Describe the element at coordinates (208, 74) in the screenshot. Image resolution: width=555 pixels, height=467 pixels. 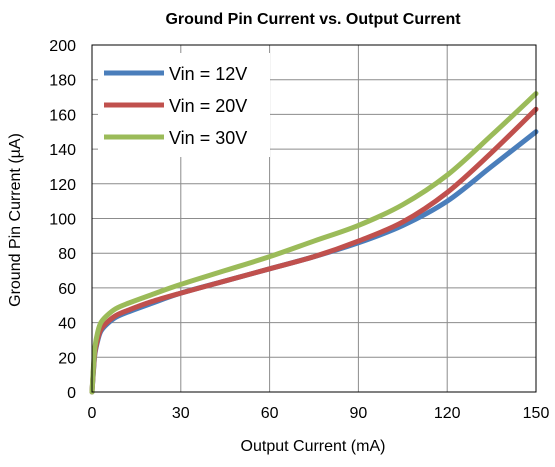
I see `legend-label-1: Vin = 12V` at that location.